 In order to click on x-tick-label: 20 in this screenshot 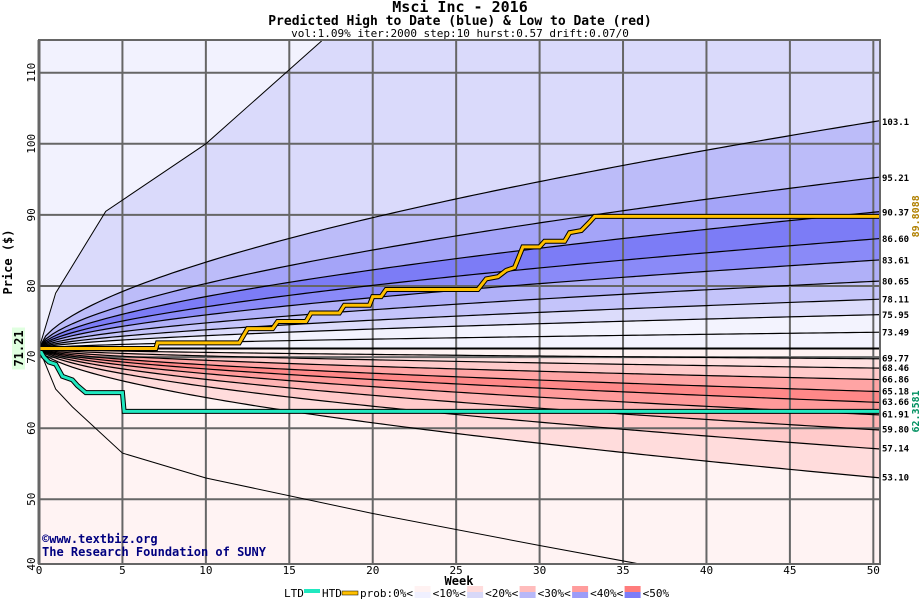, I will do `click(372, 570)`.